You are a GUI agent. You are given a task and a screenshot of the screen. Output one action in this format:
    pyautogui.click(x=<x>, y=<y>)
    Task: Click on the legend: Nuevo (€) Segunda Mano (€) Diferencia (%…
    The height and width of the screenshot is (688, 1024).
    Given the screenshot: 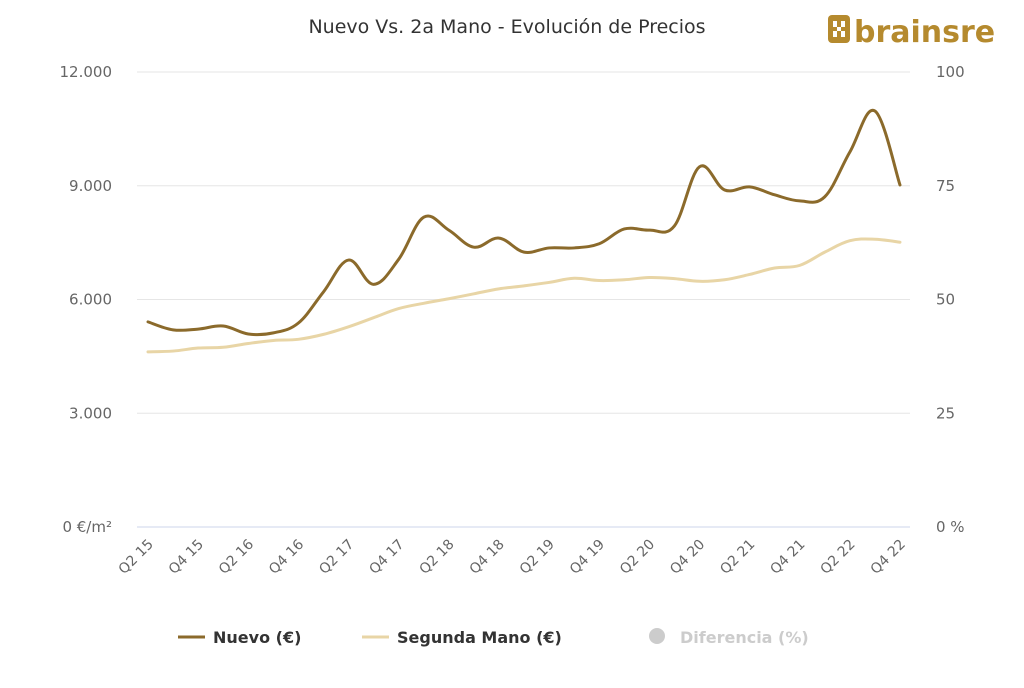 What is the action you would take?
    pyautogui.click(x=493, y=637)
    